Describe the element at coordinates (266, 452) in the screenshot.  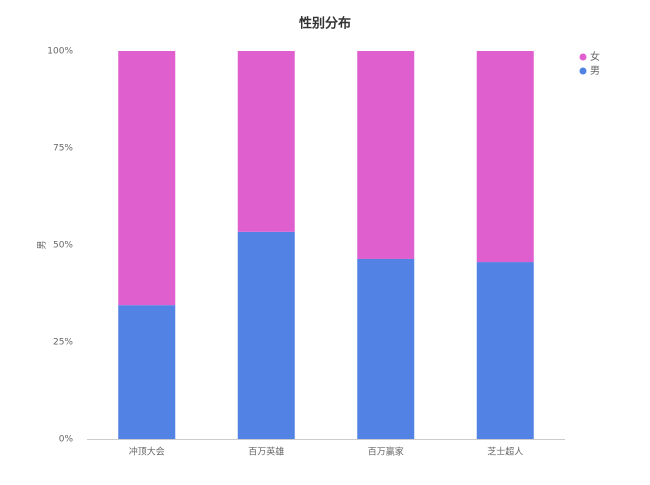
I see `x-tick-label: 百万英雄` at that location.